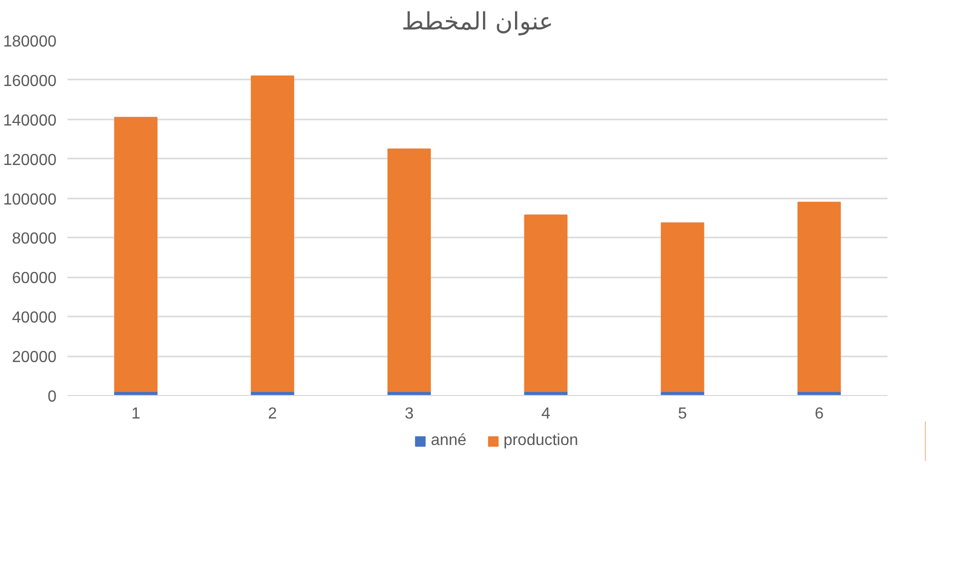  I want to click on x-tick-label: 5, so click(683, 414).